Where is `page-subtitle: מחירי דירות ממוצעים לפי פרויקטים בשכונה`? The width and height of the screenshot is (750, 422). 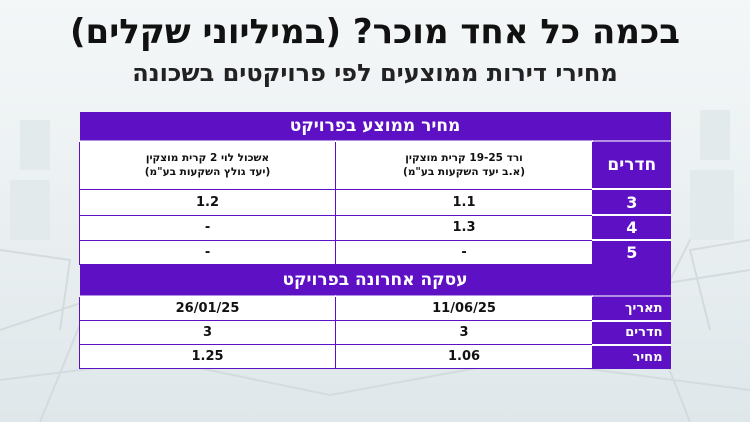 page-subtitle: מחירי דירות ממוצעים לפי פרויקטים בשכונה is located at coordinates (375, 73).